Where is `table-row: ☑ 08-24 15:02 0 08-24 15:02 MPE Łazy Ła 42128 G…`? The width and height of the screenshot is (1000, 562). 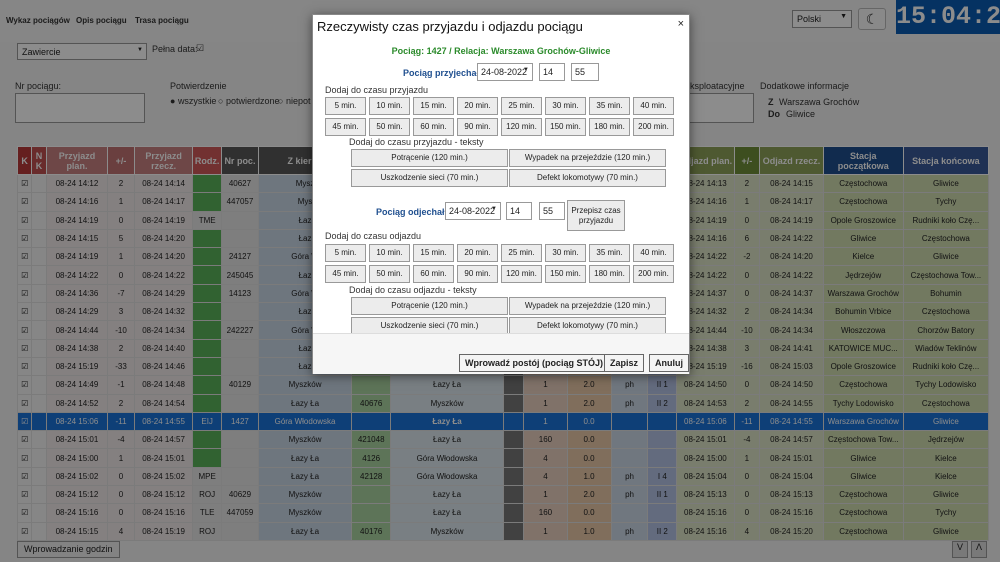
table-row: ☑ 08-24 15:02 0 08-24 15:02 MPE Łazy Ła 42128 G… is located at coordinates (503, 476).